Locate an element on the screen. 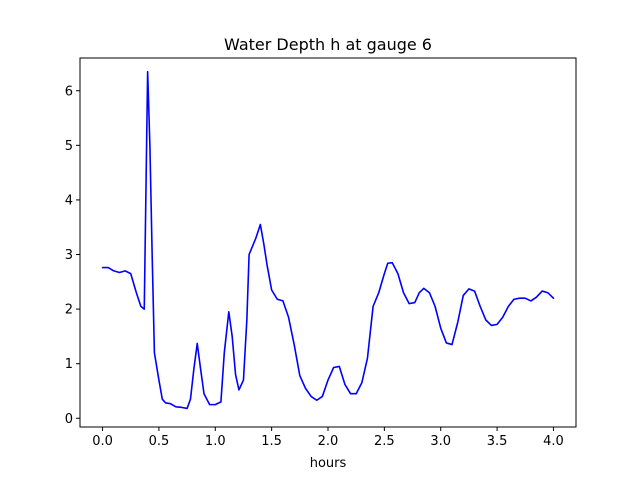 The width and height of the screenshot is (640, 480). x-tick-label: 0.0 is located at coordinates (102, 441).